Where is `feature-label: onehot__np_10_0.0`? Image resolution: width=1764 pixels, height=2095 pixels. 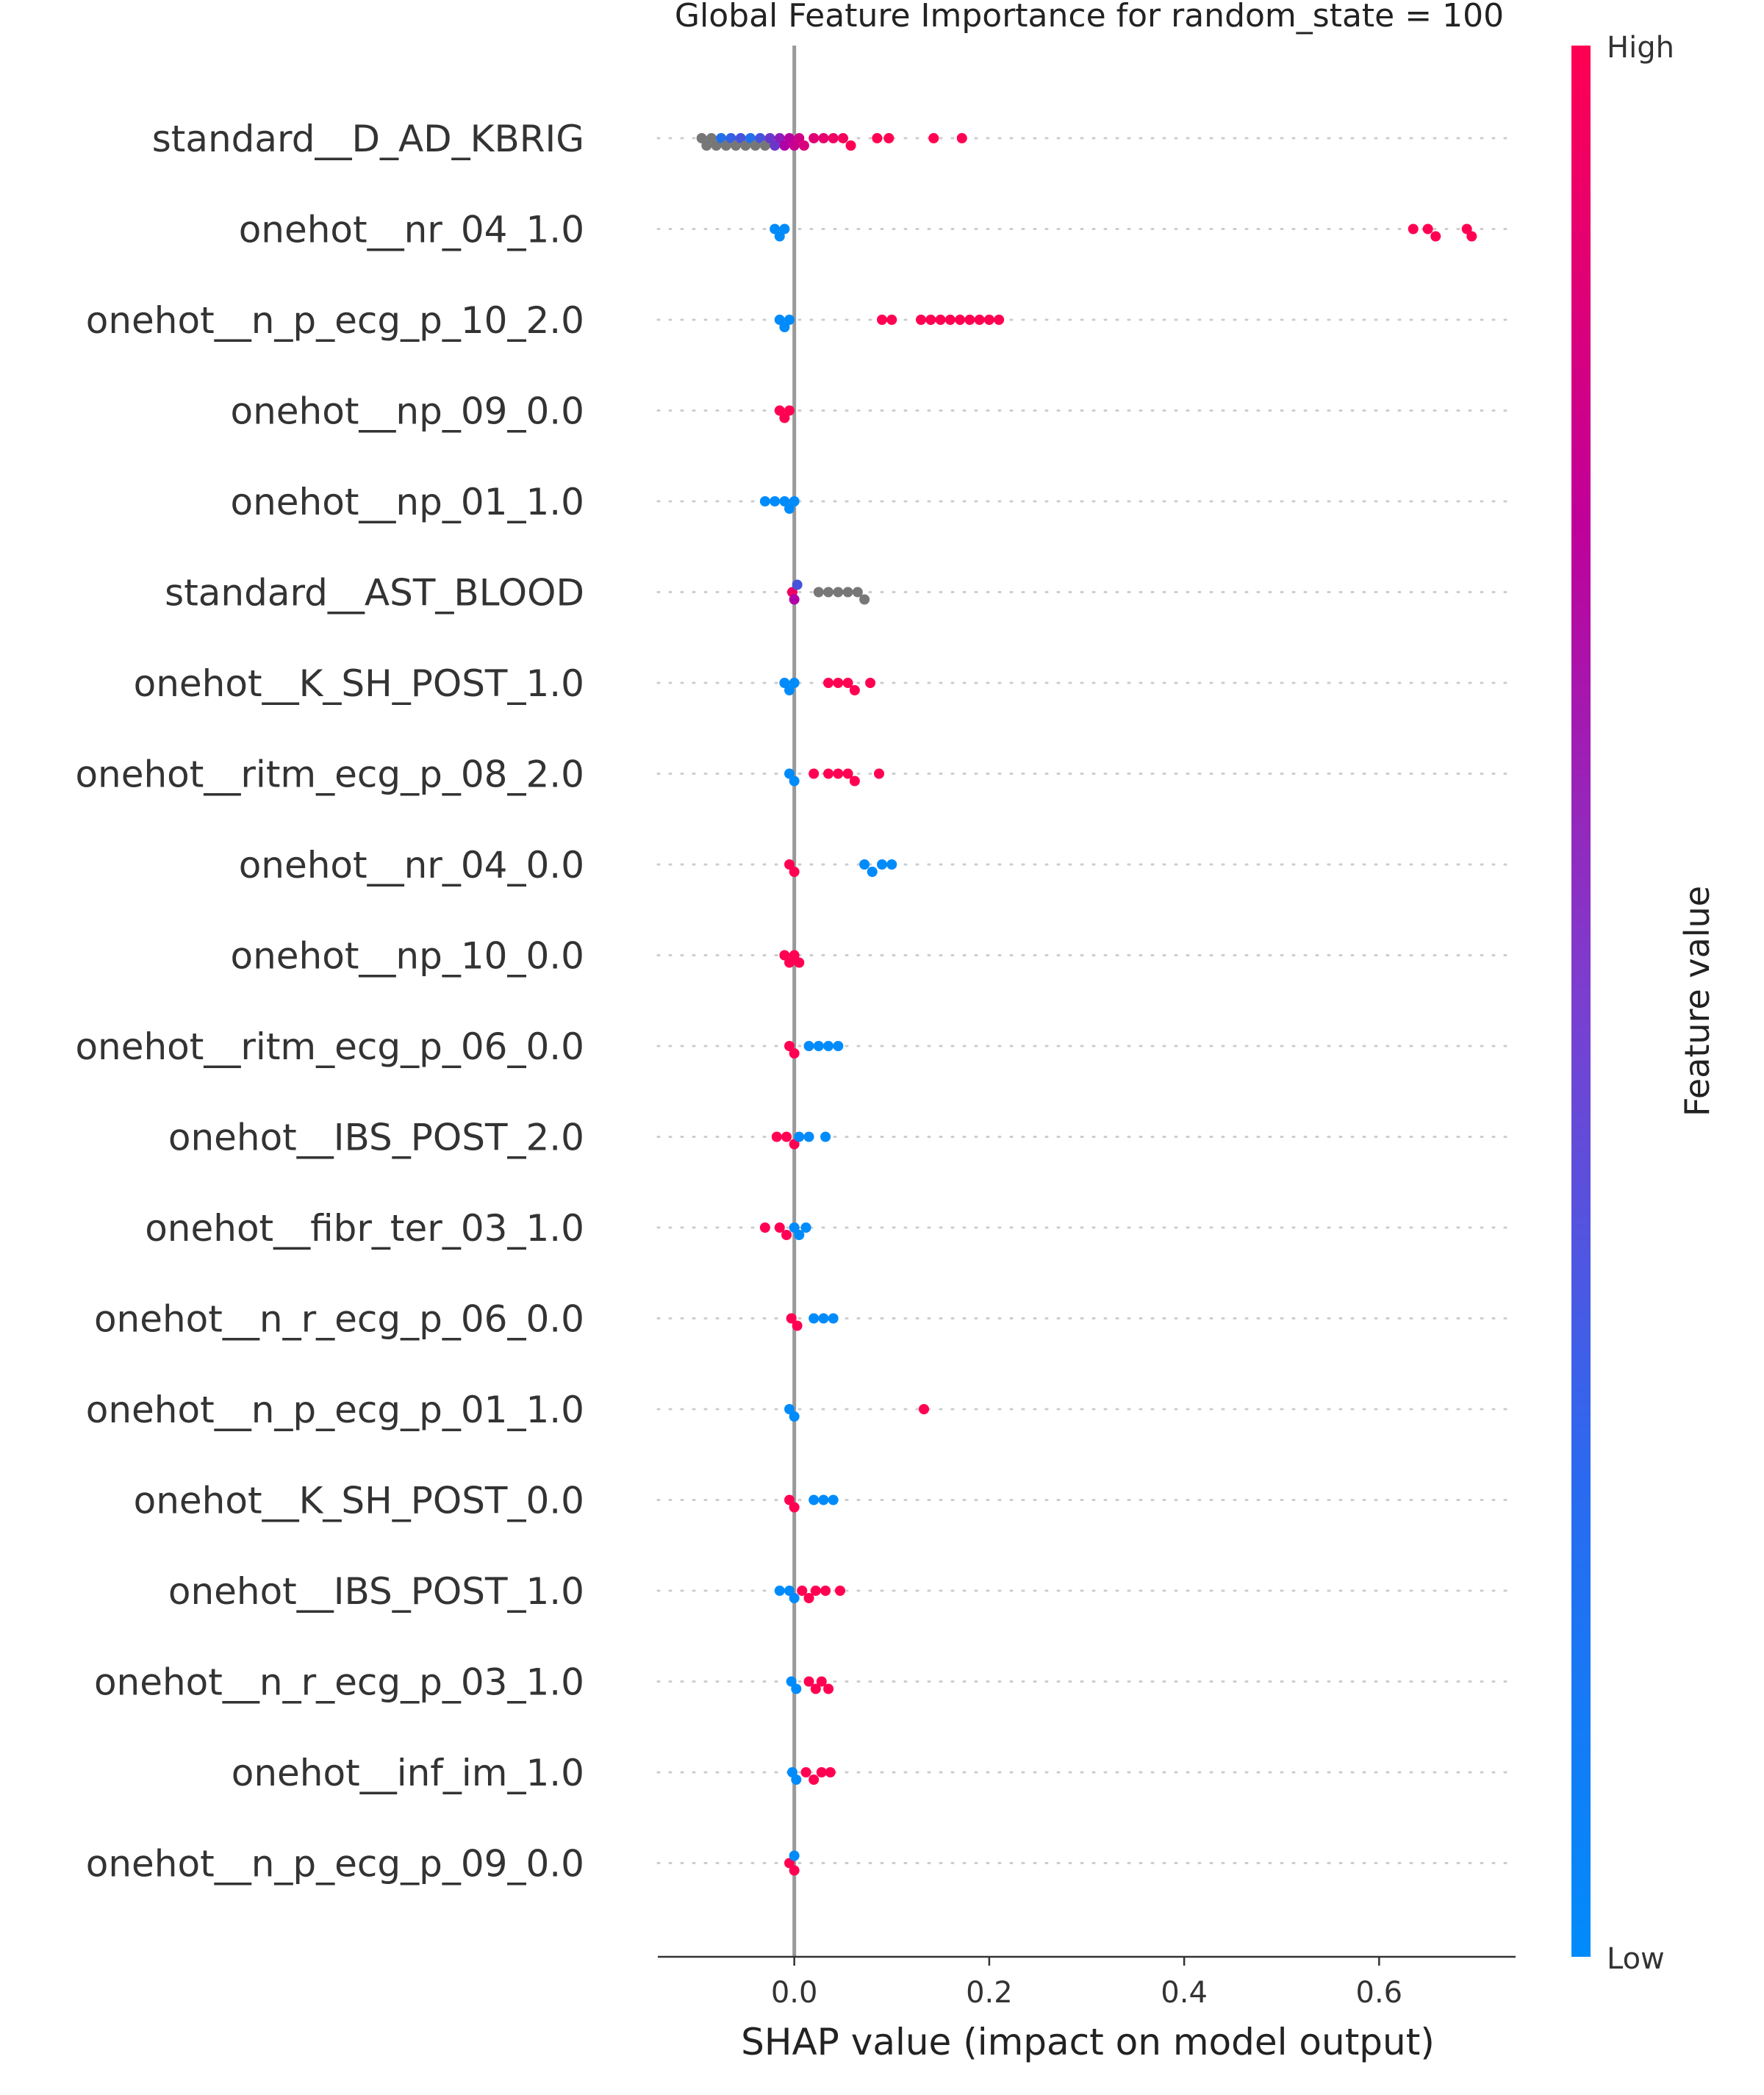 feature-label: onehot__np_10_0.0 is located at coordinates (408, 956).